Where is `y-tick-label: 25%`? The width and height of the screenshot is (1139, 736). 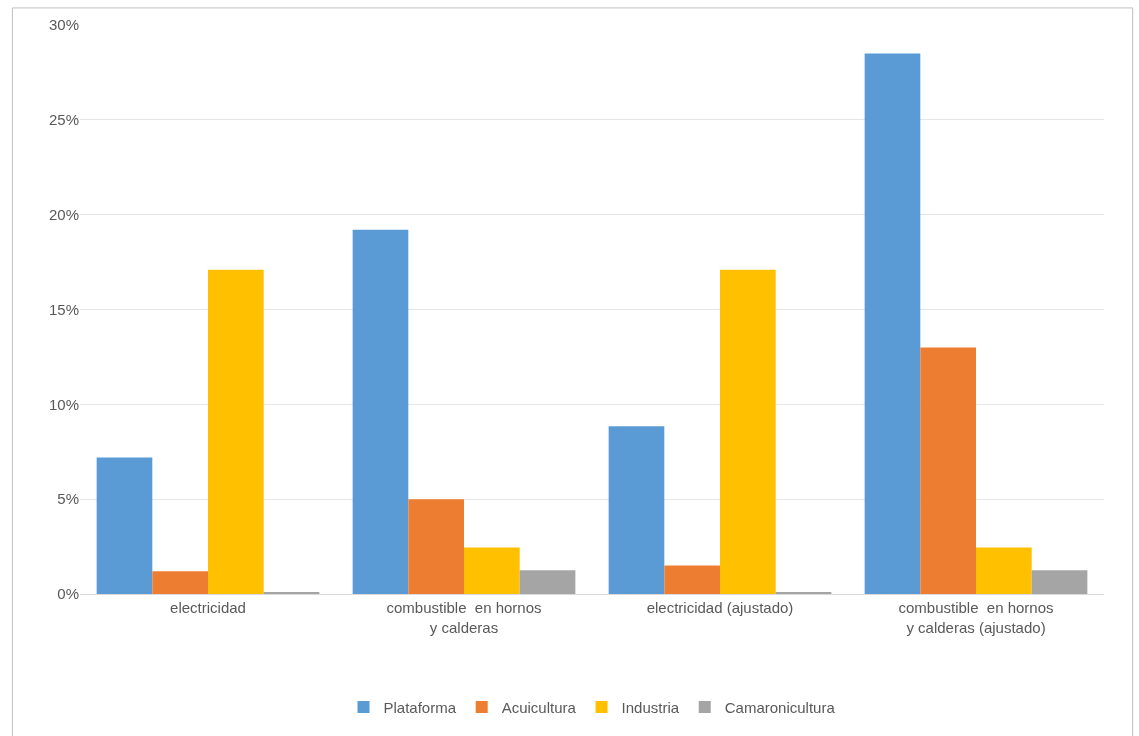 y-tick-label: 25% is located at coordinates (63, 120).